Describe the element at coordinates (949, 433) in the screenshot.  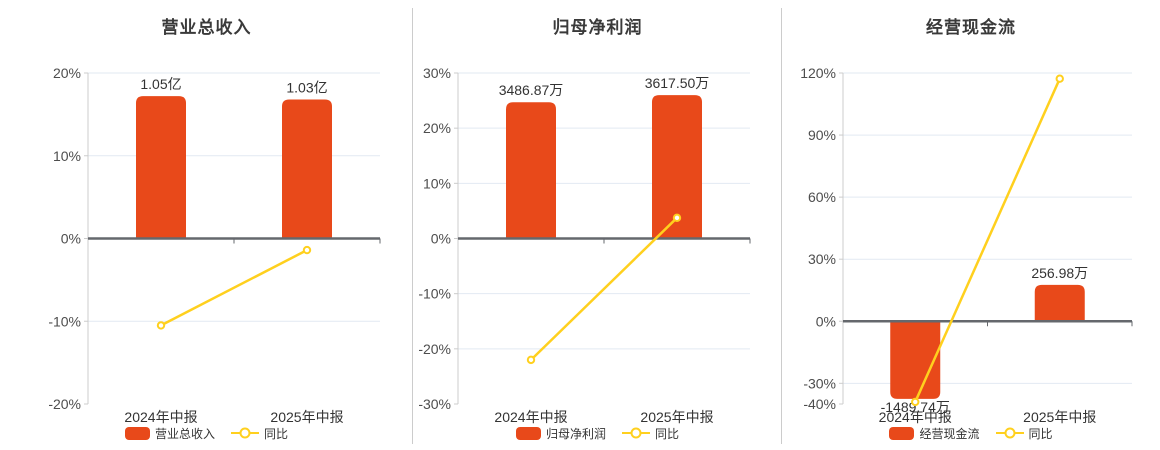
I see `legend-label-bar-series: 经营现金流` at that location.